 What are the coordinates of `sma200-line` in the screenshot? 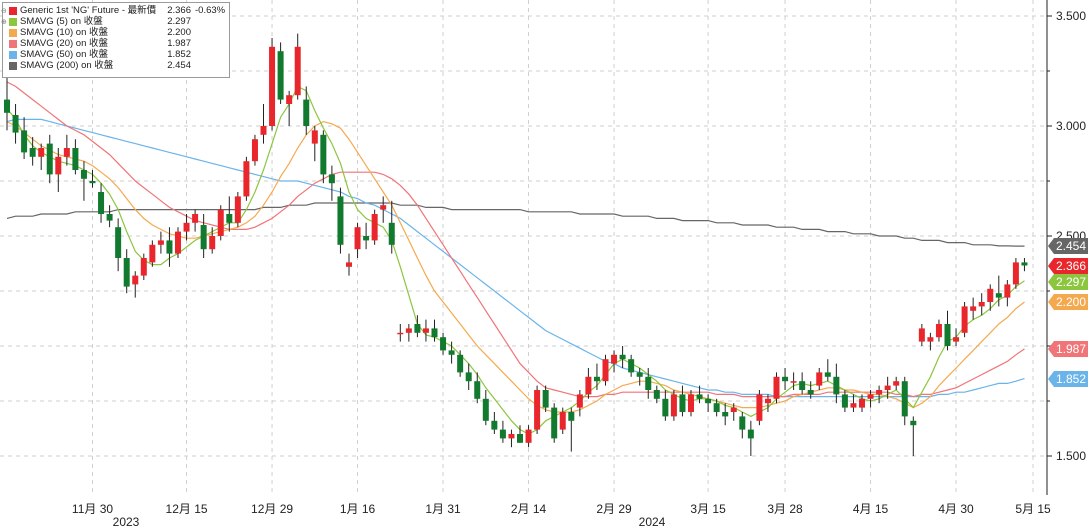 It's located at (515, 224).